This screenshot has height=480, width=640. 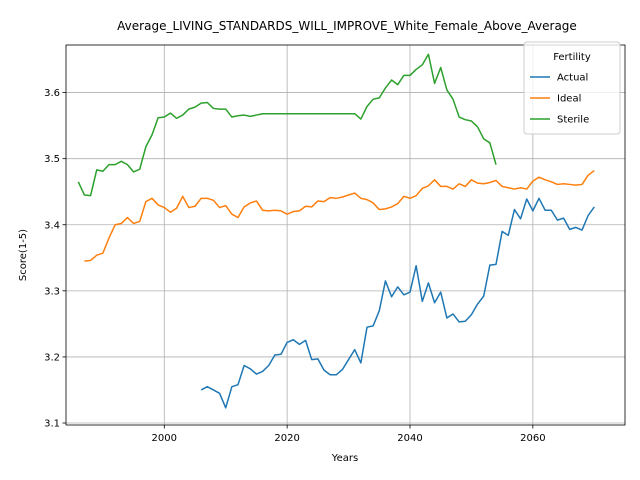 I want to click on y-tick-label: 3.3, so click(x=52, y=291).